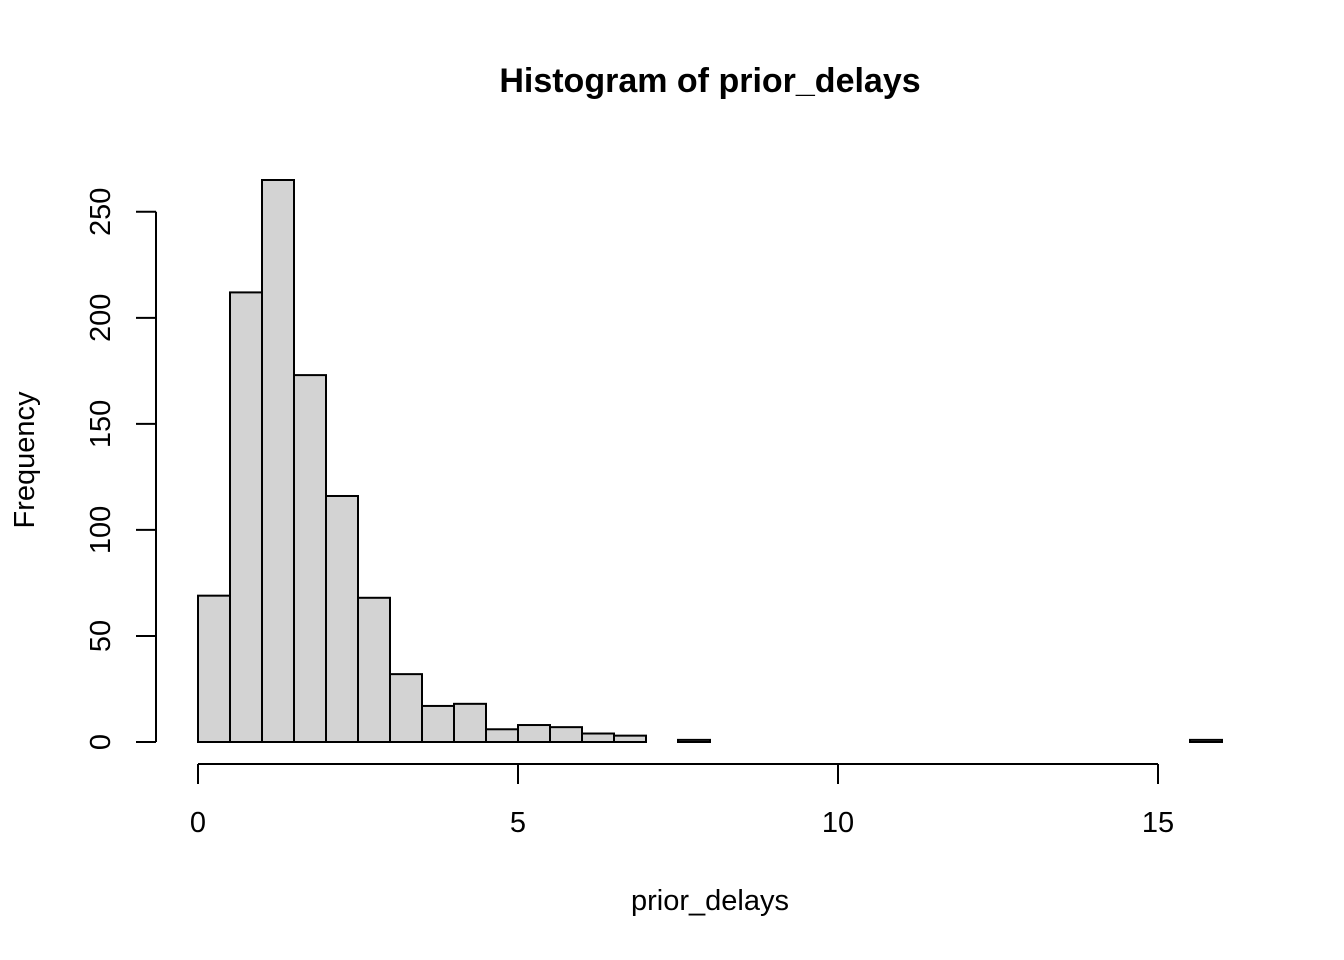 Image resolution: width=1344 pixels, height=960 pixels. I want to click on y-tick-label: 200, so click(101, 318).